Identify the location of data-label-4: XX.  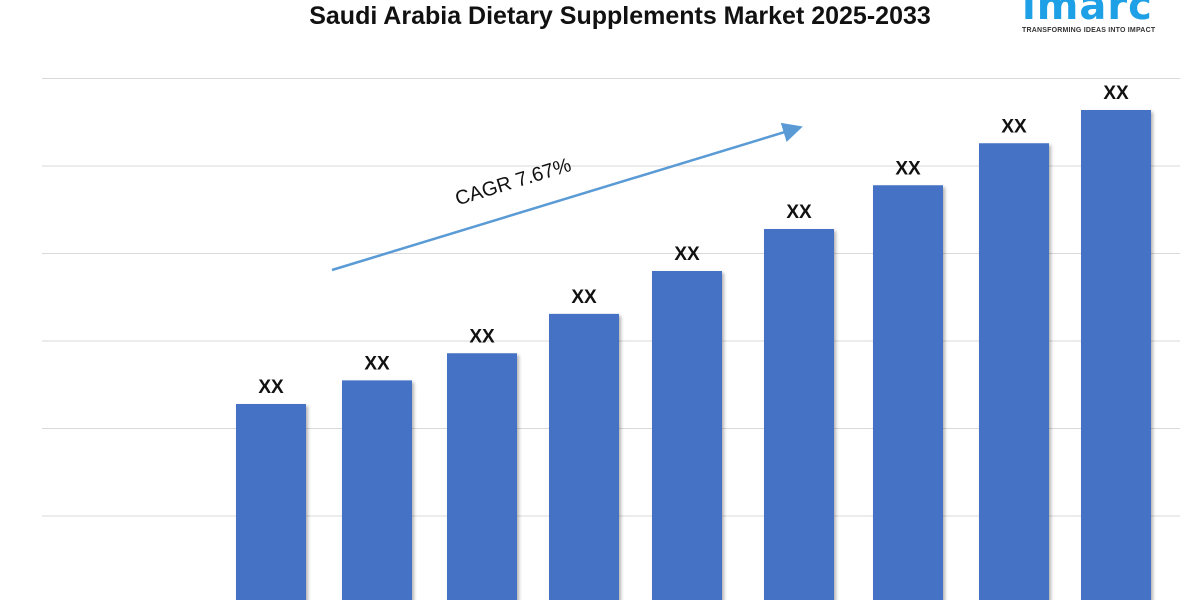
(584, 297).